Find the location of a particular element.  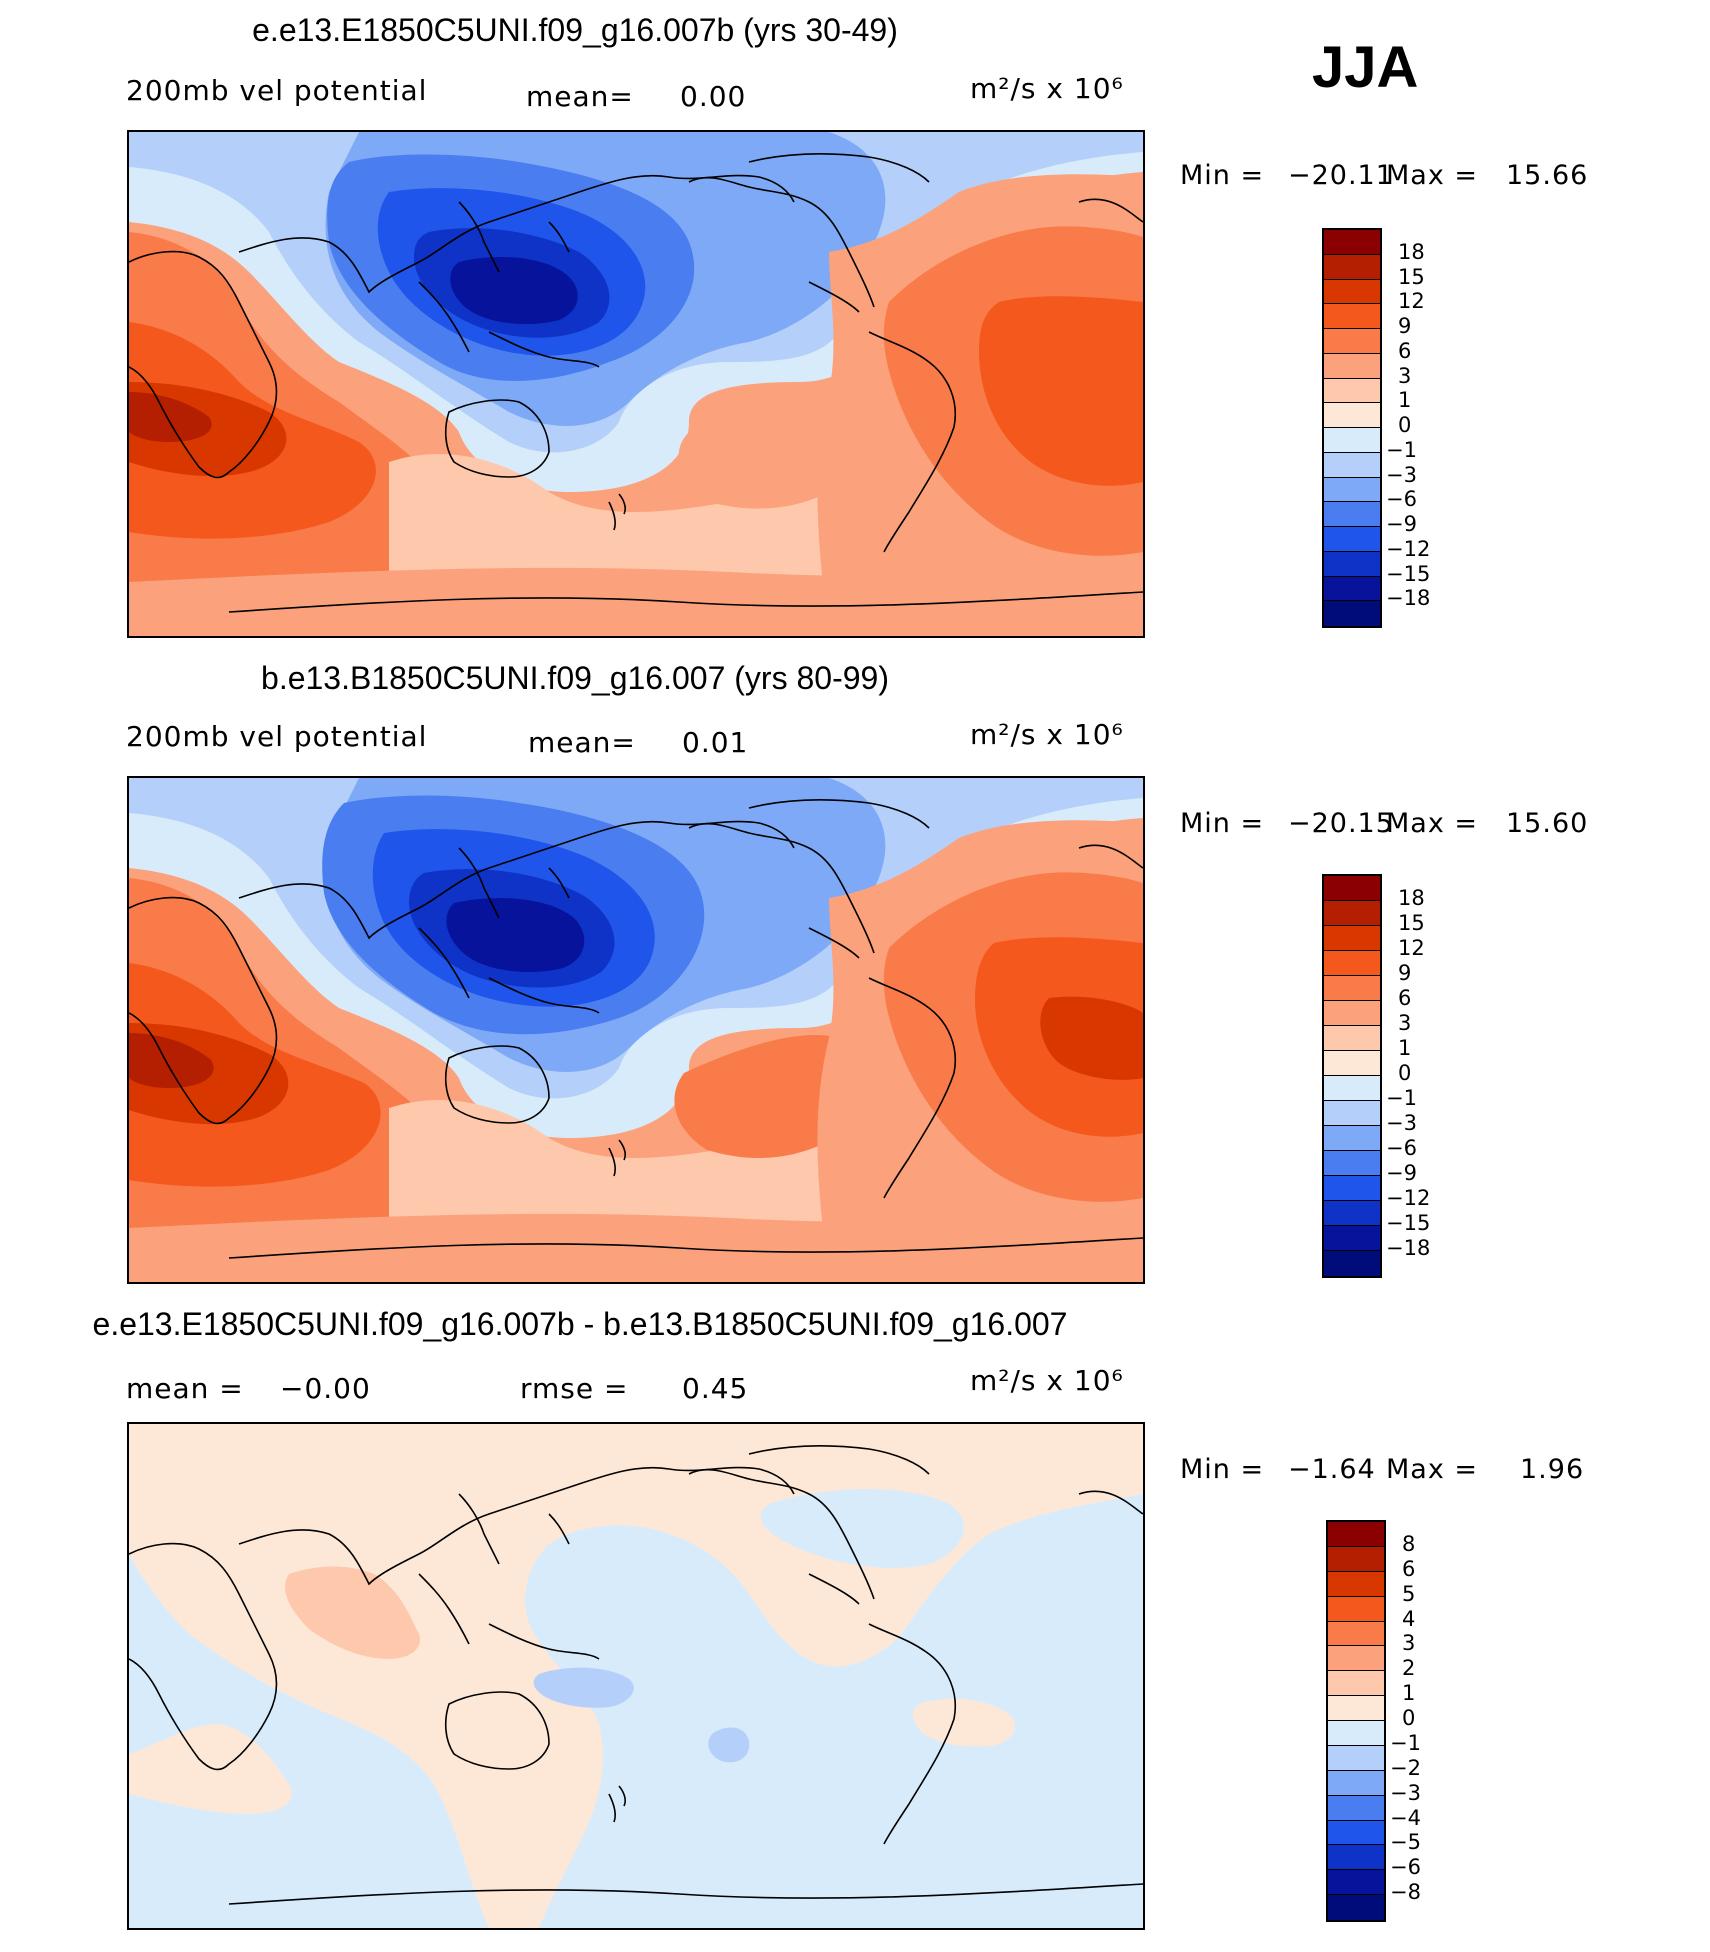

panel-3-mean-label: mean = is located at coordinates (185, 1388).